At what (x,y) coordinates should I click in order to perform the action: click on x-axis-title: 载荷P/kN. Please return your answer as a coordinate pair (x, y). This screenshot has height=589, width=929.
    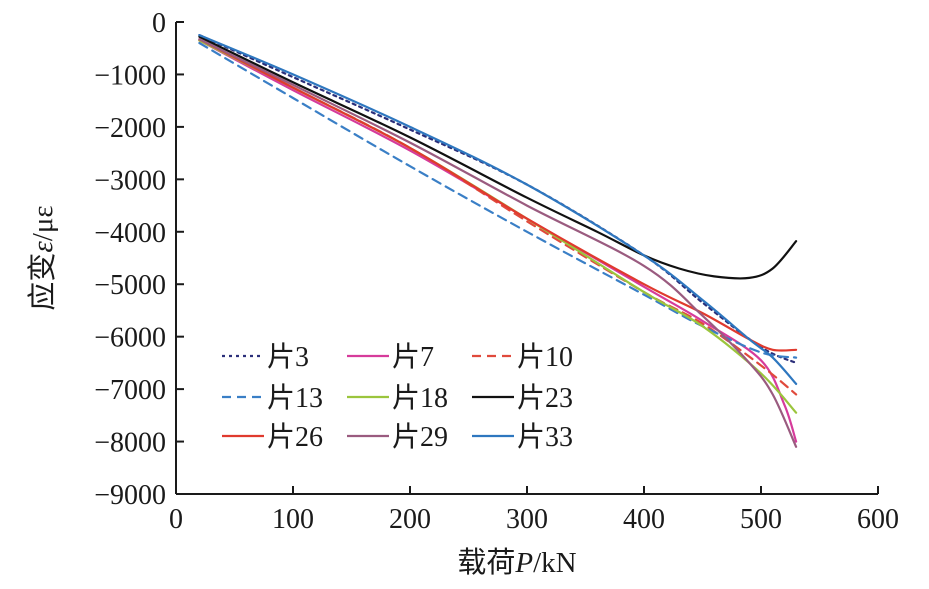
    Looking at the image, I should click on (516, 562).